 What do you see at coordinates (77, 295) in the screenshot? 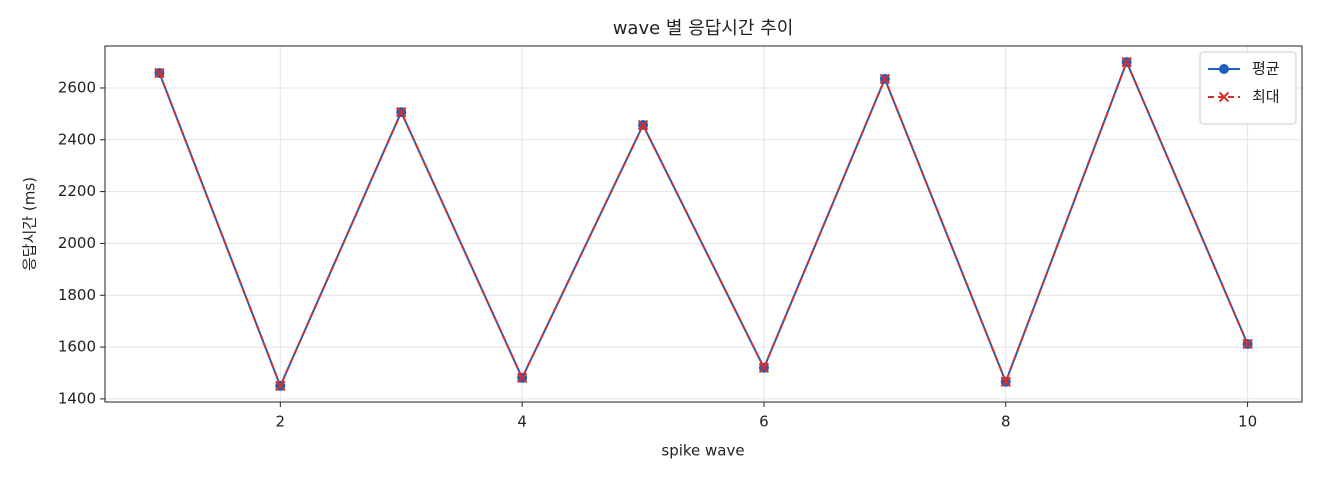
I see `y-tick-label: 1800` at bounding box center [77, 295].